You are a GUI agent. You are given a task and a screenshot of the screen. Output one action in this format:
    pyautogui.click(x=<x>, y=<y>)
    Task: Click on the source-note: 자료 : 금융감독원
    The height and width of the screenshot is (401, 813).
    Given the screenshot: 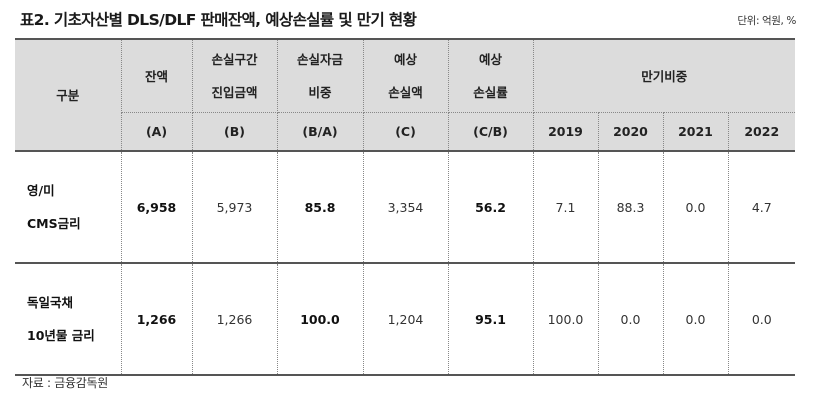 What is the action you would take?
    pyautogui.click(x=65, y=383)
    